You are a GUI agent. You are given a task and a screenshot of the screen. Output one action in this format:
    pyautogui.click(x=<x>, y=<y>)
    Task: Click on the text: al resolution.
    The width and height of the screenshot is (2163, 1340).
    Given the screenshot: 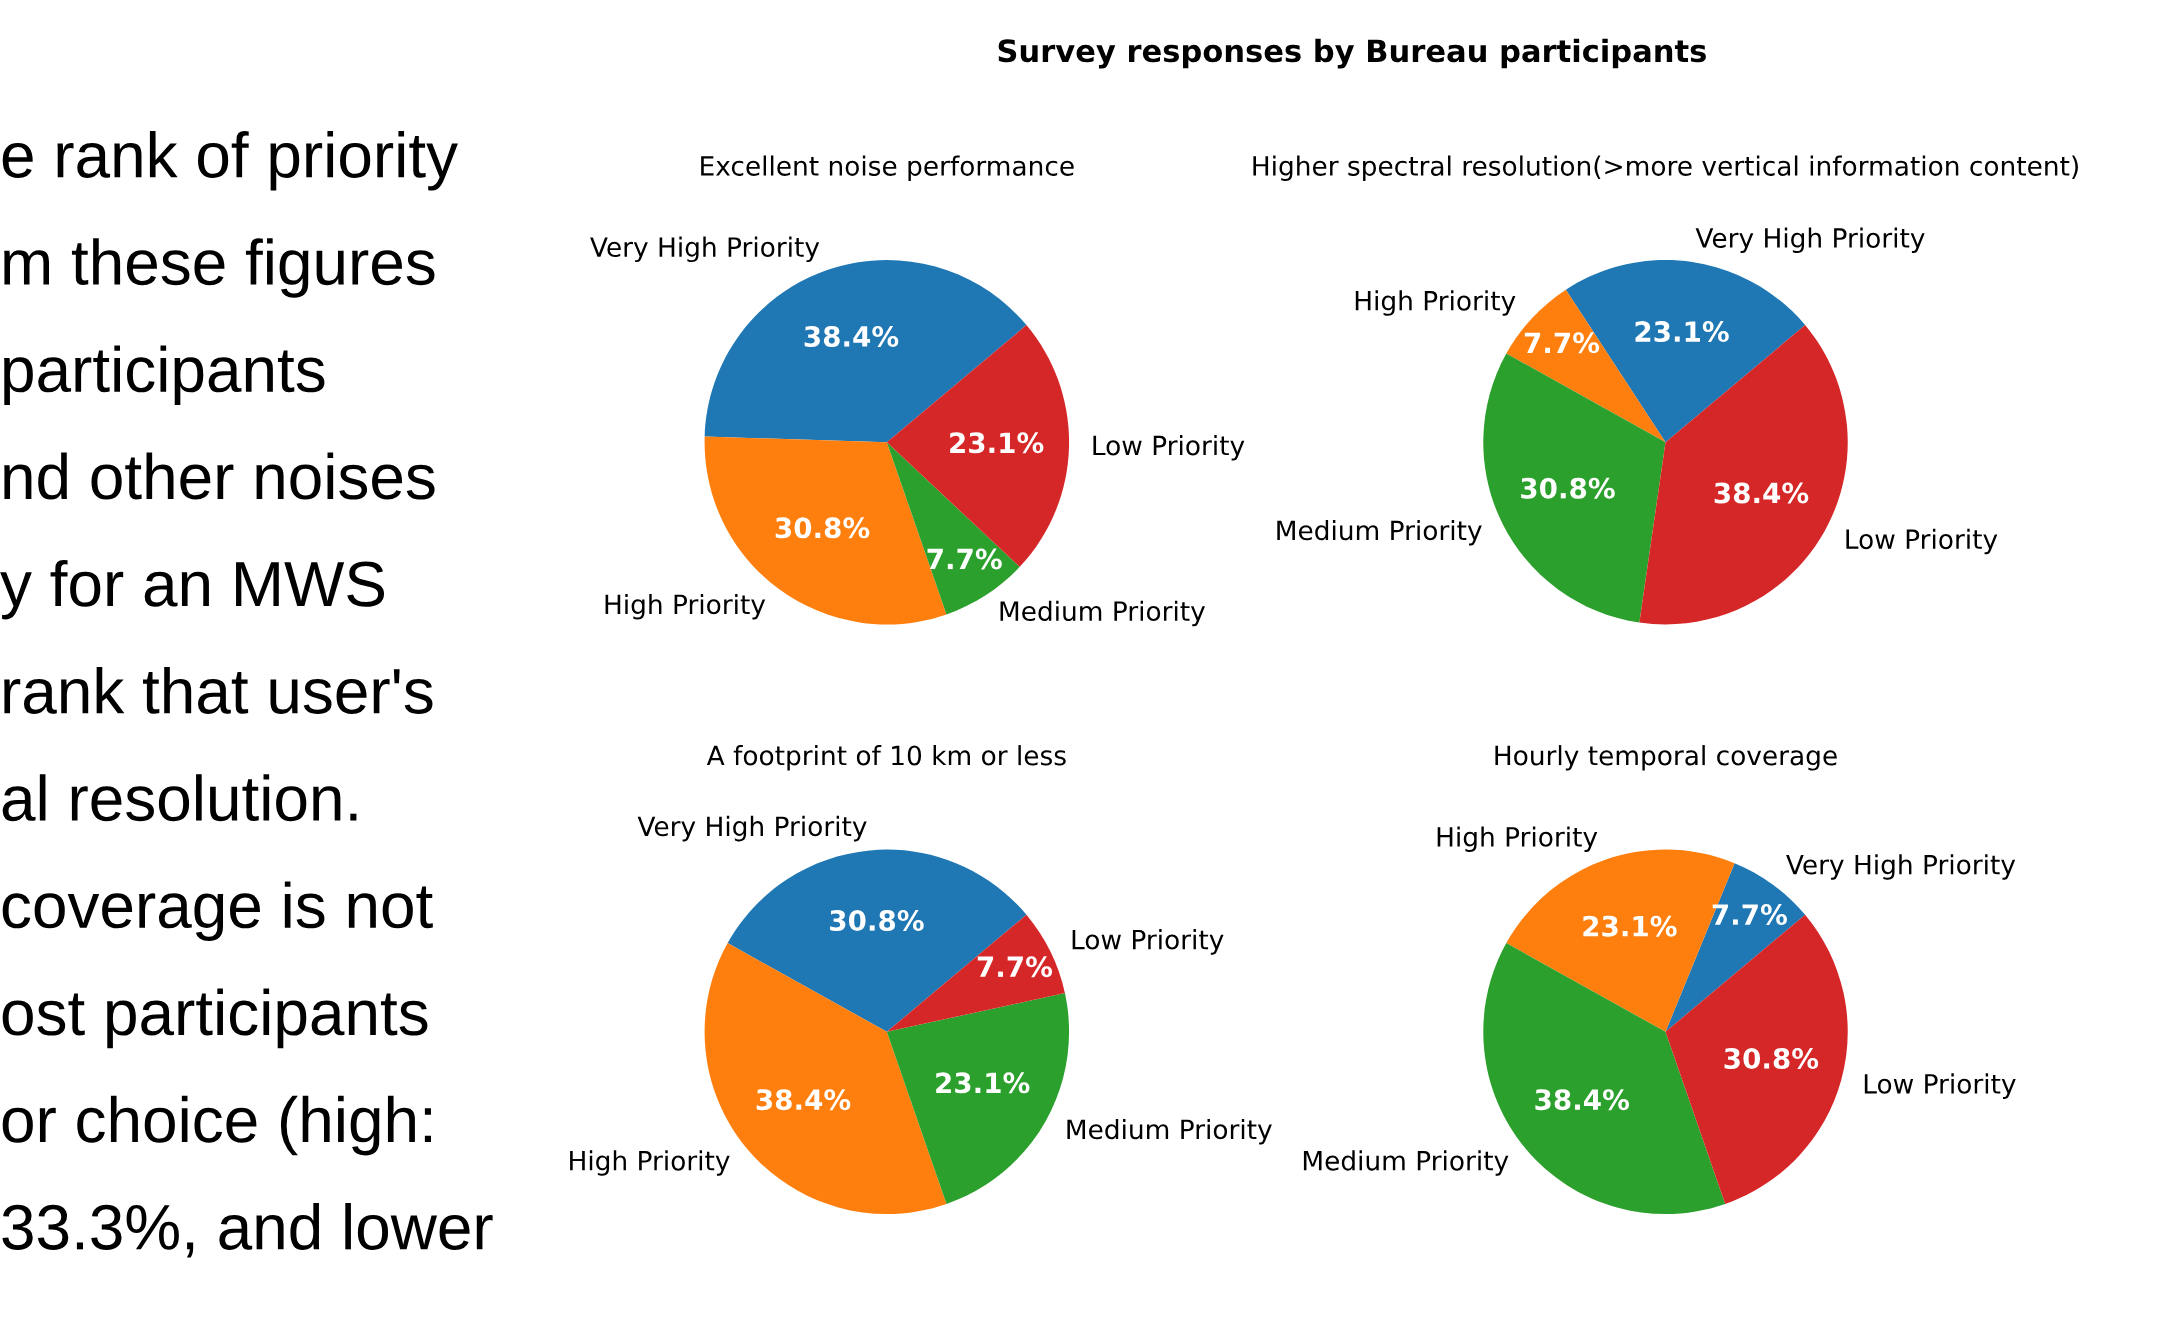 What is the action you would take?
    pyautogui.click(x=179, y=798)
    